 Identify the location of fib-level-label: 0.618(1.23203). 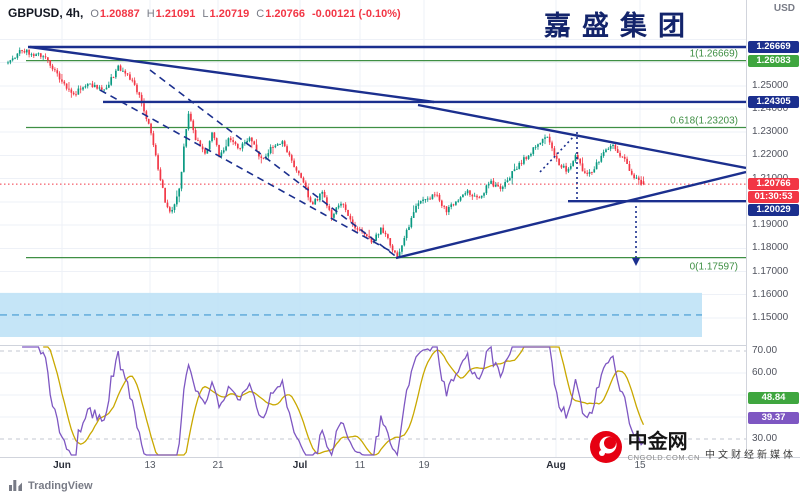
(704, 120).